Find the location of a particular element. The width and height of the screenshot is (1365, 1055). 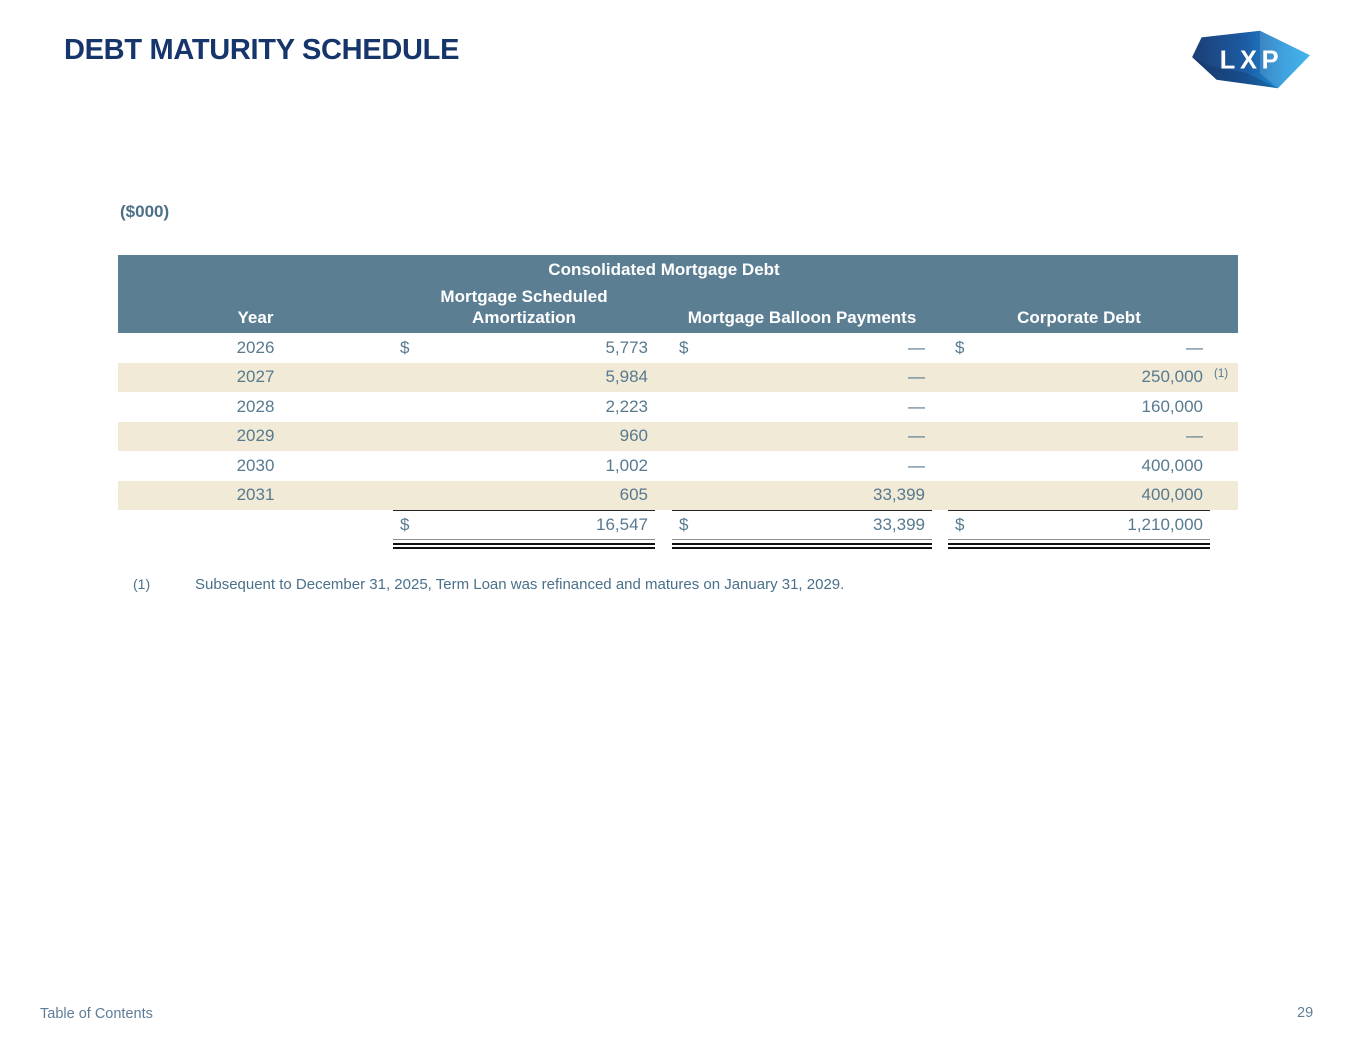

cell-corporate: 160,000 is located at coordinates (1079, 407).